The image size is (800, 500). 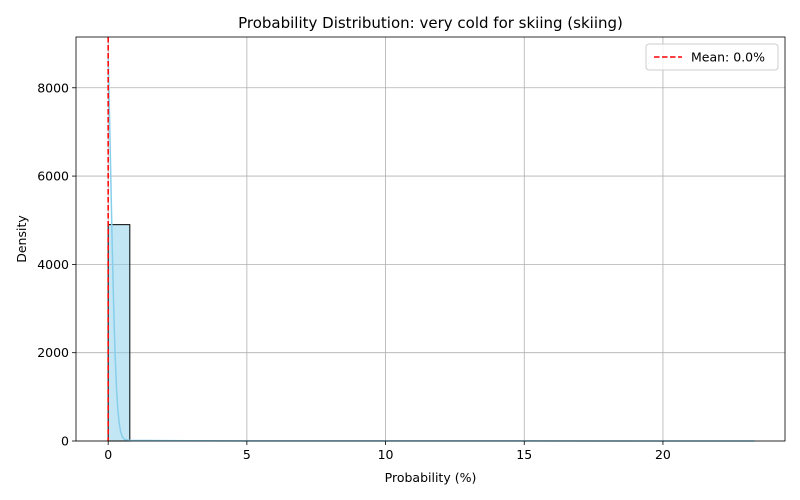 What do you see at coordinates (431, 477) in the screenshot?
I see `x-axis-label: Probability (%)` at bounding box center [431, 477].